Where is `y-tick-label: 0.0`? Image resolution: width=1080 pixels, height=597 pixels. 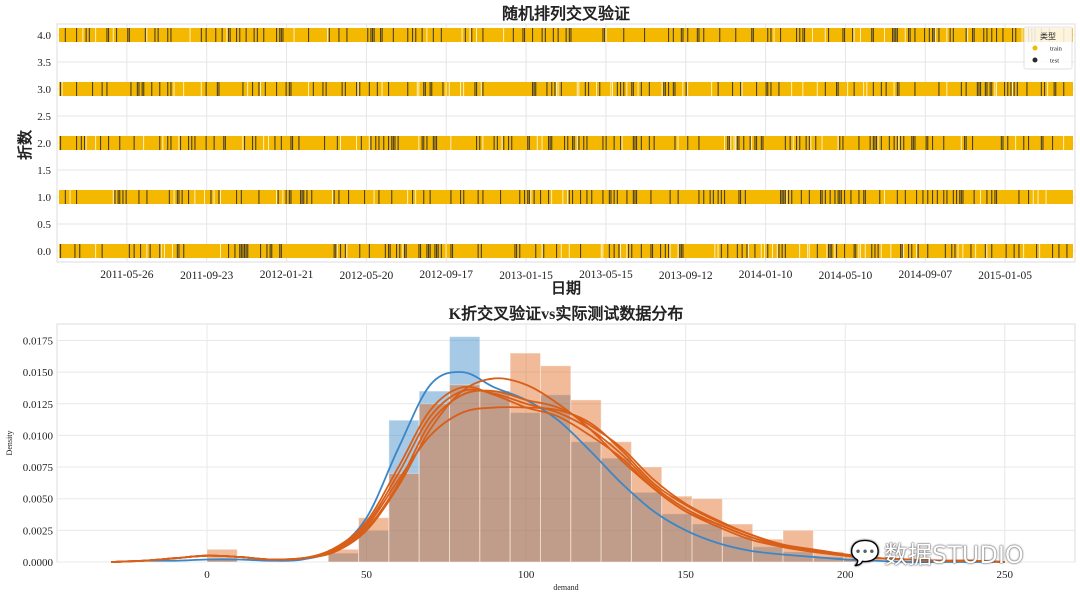
y-tick-label: 0.0 is located at coordinates (44, 252).